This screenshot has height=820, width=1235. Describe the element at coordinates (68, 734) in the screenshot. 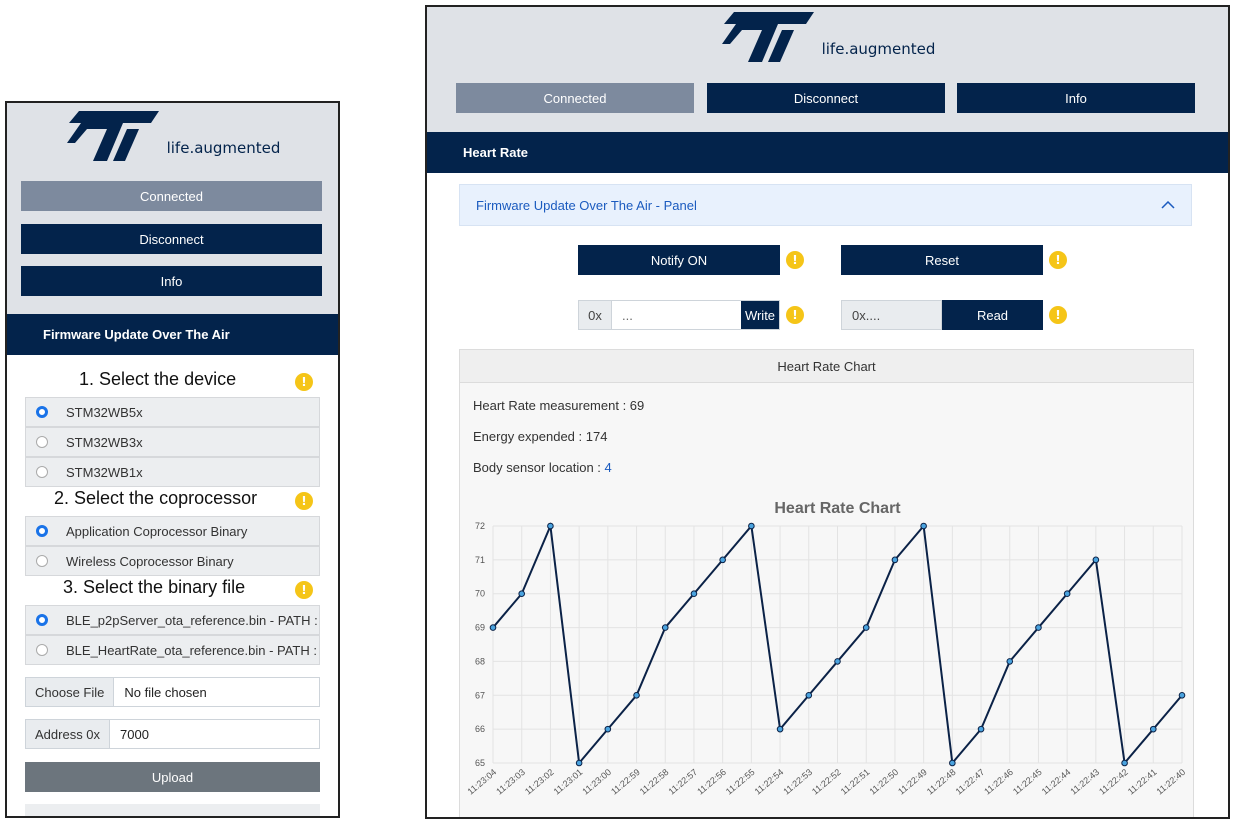

I see `address-label: Address 0x` at that location.